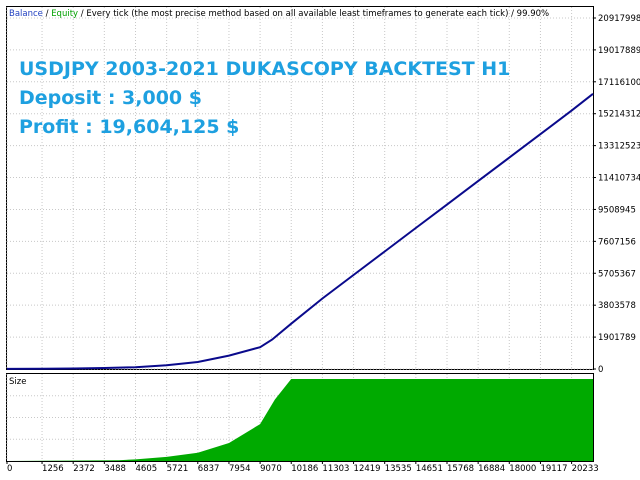  I want to click on x-tick-label: 19117, so click(553, 469).